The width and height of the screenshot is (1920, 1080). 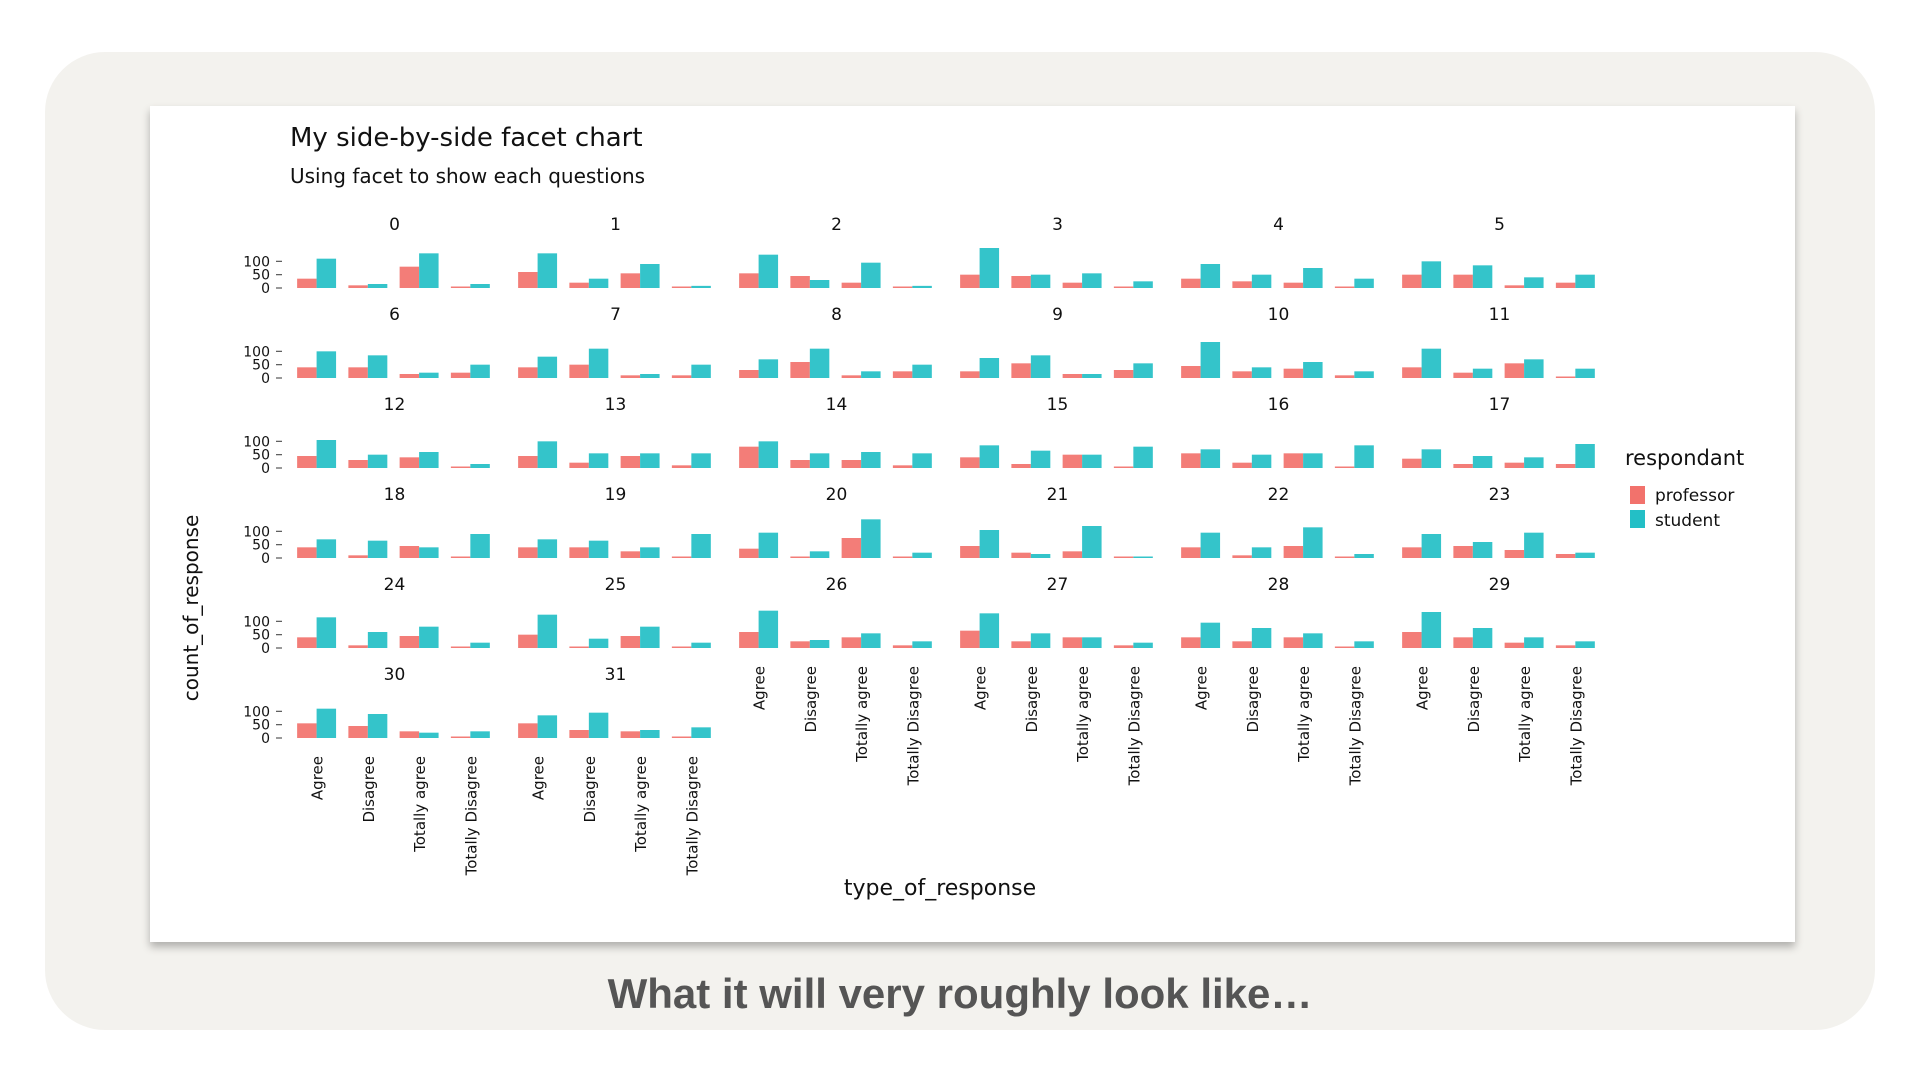 What do you see at coordinates (614, 521) in the screenshot?
I see `facet-panel: 19` at bounding box center [614, 521].